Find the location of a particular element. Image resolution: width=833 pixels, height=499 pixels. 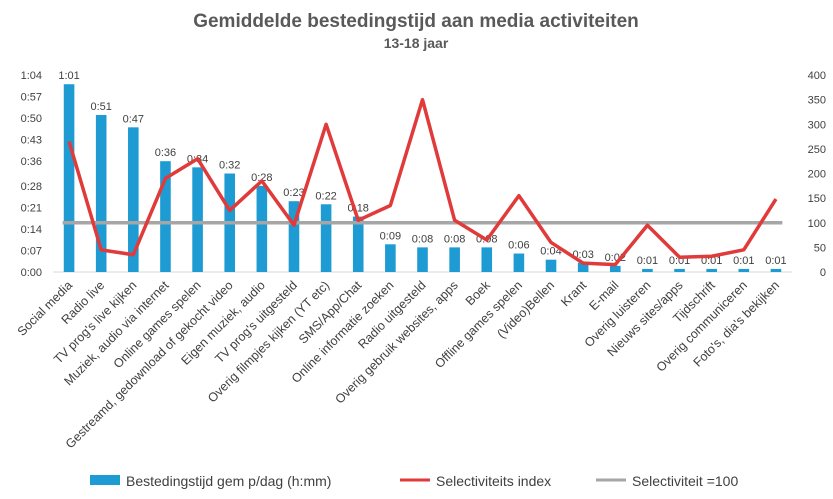

y-right-tick-label: 250 is located at coordinates (817, 150).